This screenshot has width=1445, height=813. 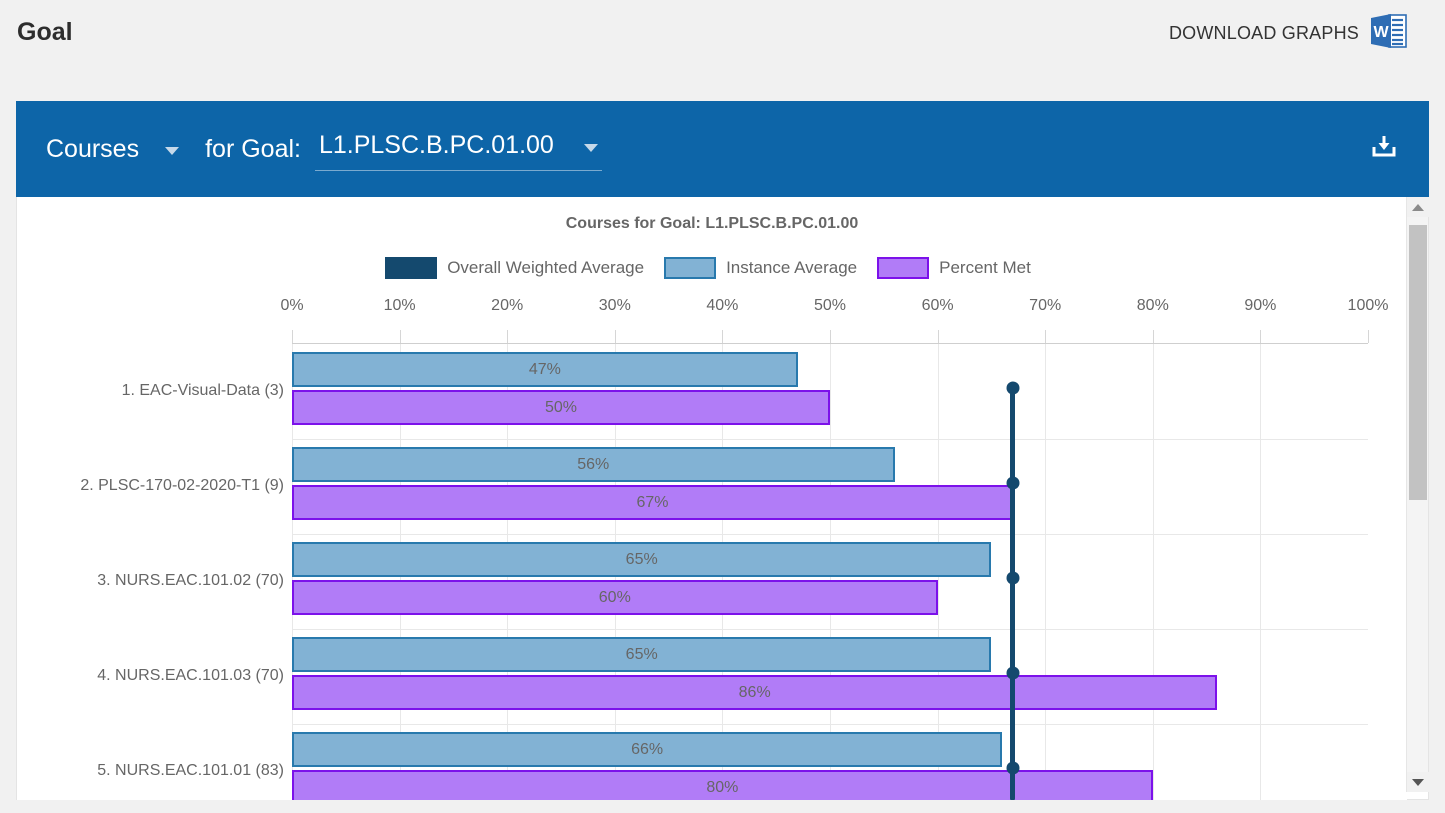 What do you see at coordinates (93, 148) in the screenshot?
I see `entity-dropdown-value: Courses` at bounding box center [93, 148].